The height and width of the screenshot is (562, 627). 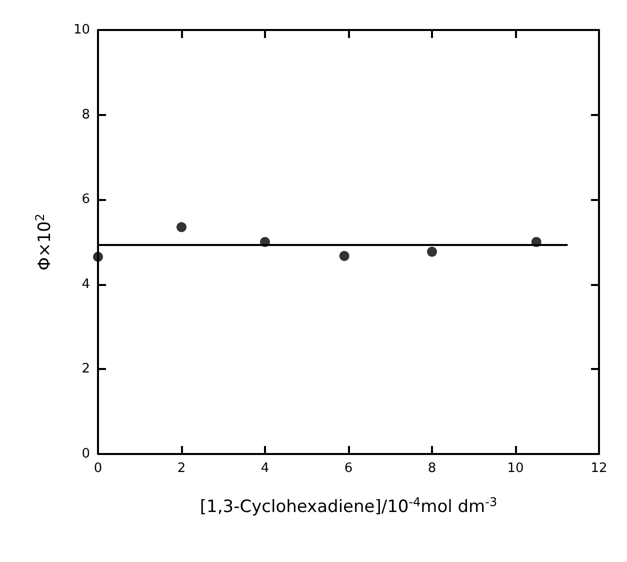 What do you see at coordinates (515, 468) in the screenshot?
I see `x-tick-label: 10` at bounding box center [515, 468].